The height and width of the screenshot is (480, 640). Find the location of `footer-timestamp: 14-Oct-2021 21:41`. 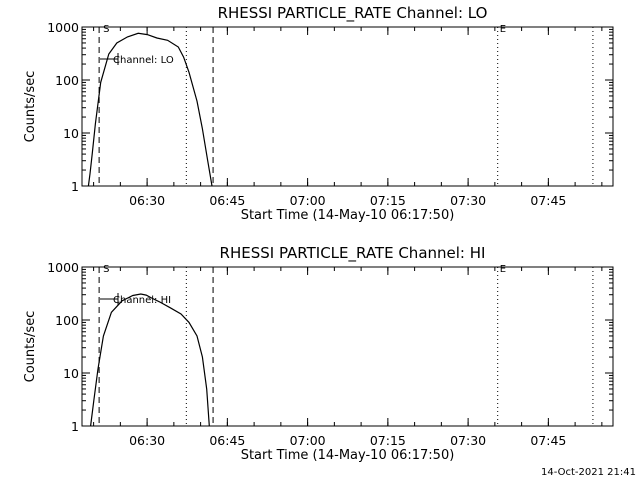

footer-timestamp: 14-Oct-2021 21:41 is located at coordinates (588, 472).